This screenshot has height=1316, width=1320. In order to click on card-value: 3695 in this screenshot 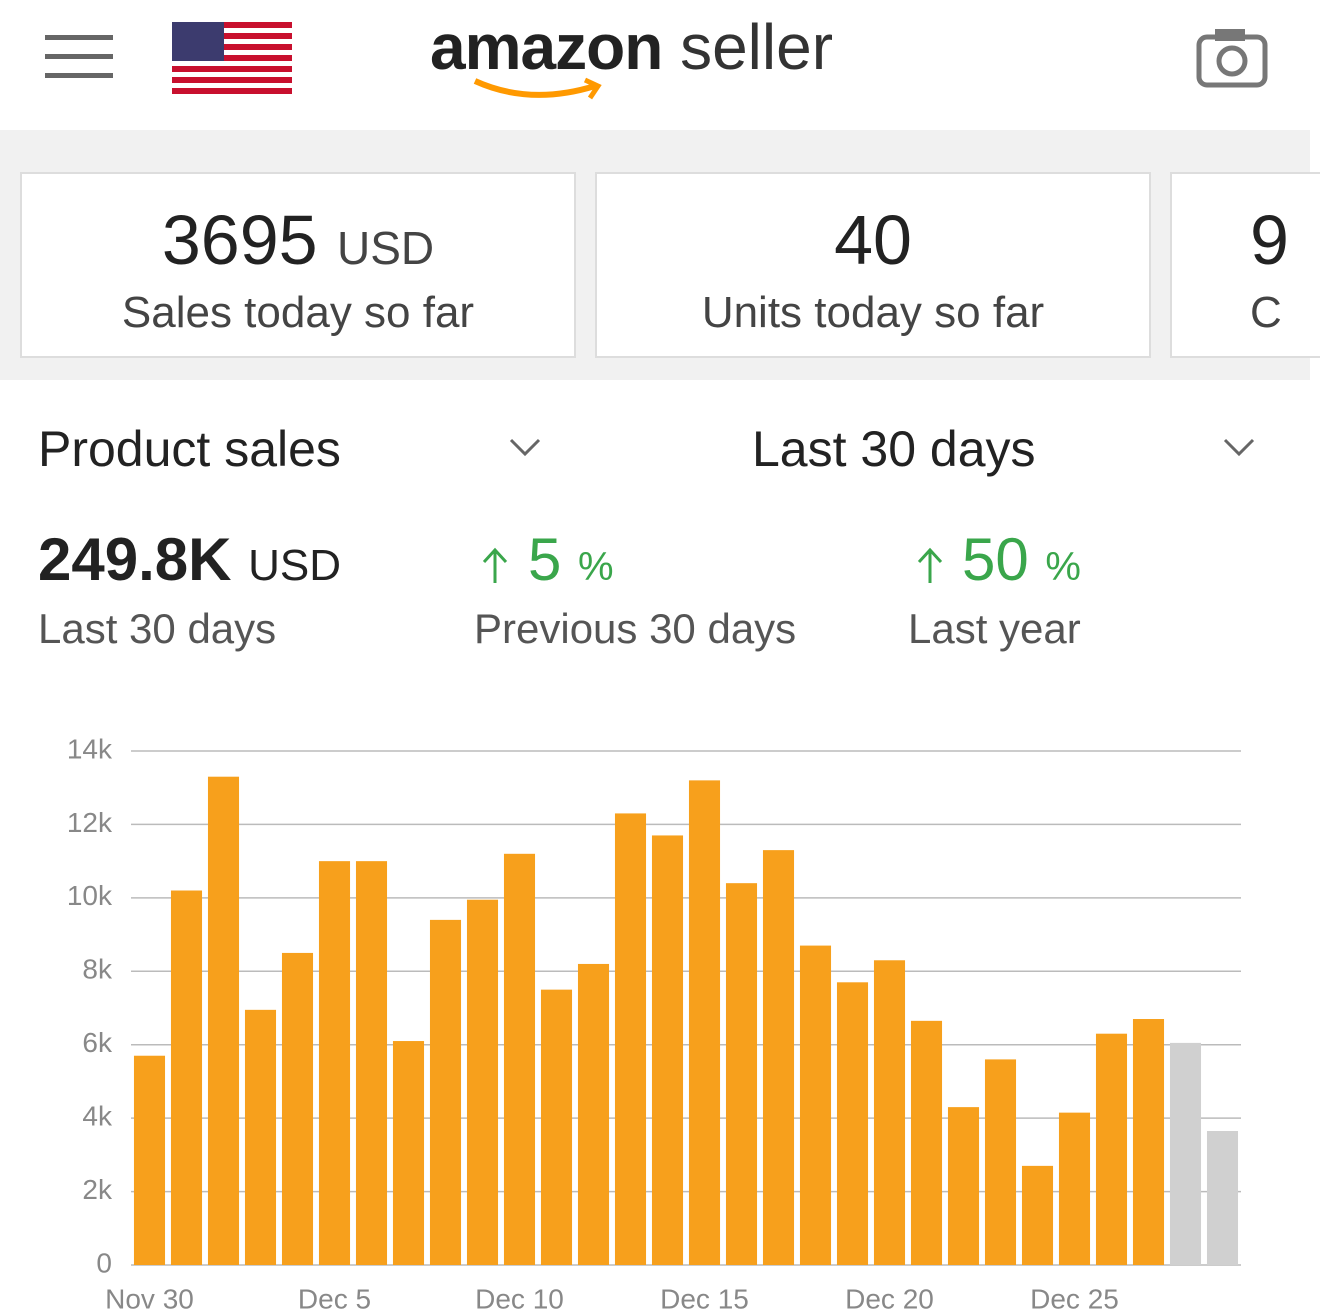, I will do `click(239, 240)`.